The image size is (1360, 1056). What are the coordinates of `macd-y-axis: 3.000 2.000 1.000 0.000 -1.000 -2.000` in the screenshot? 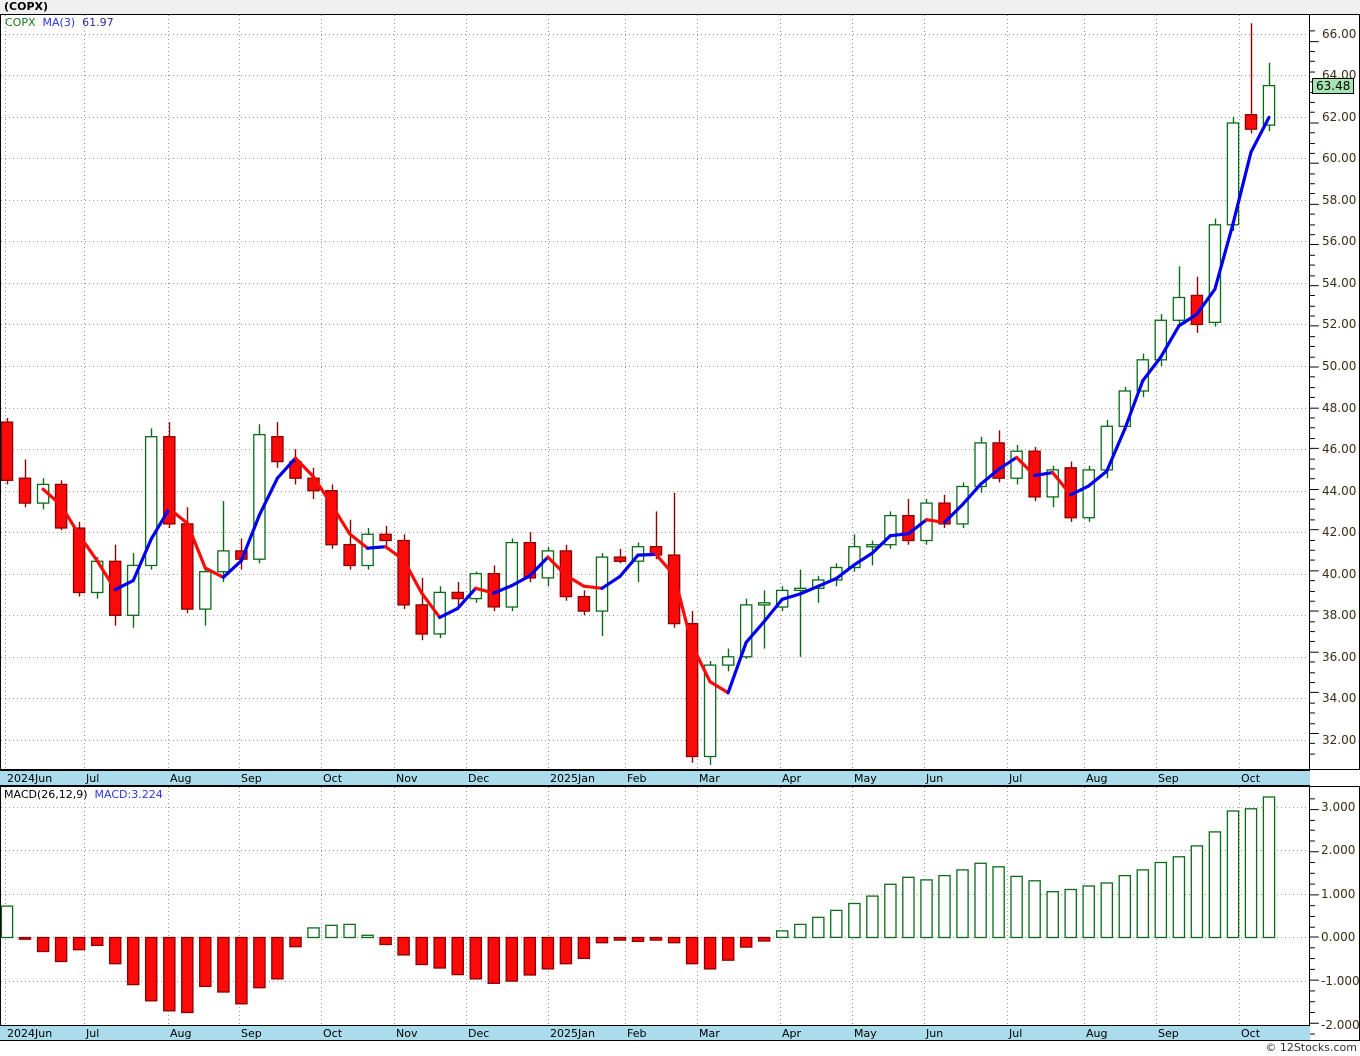 It's located at (1334, 913).